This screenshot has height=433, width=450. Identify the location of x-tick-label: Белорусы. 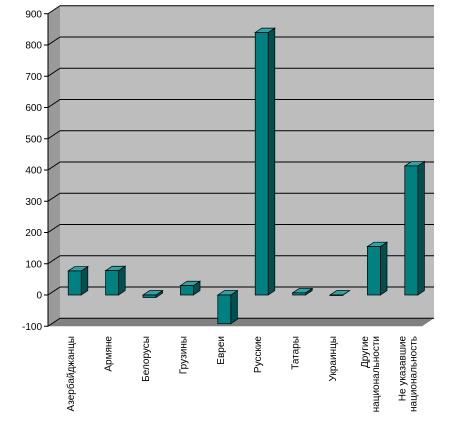
(146, 359).